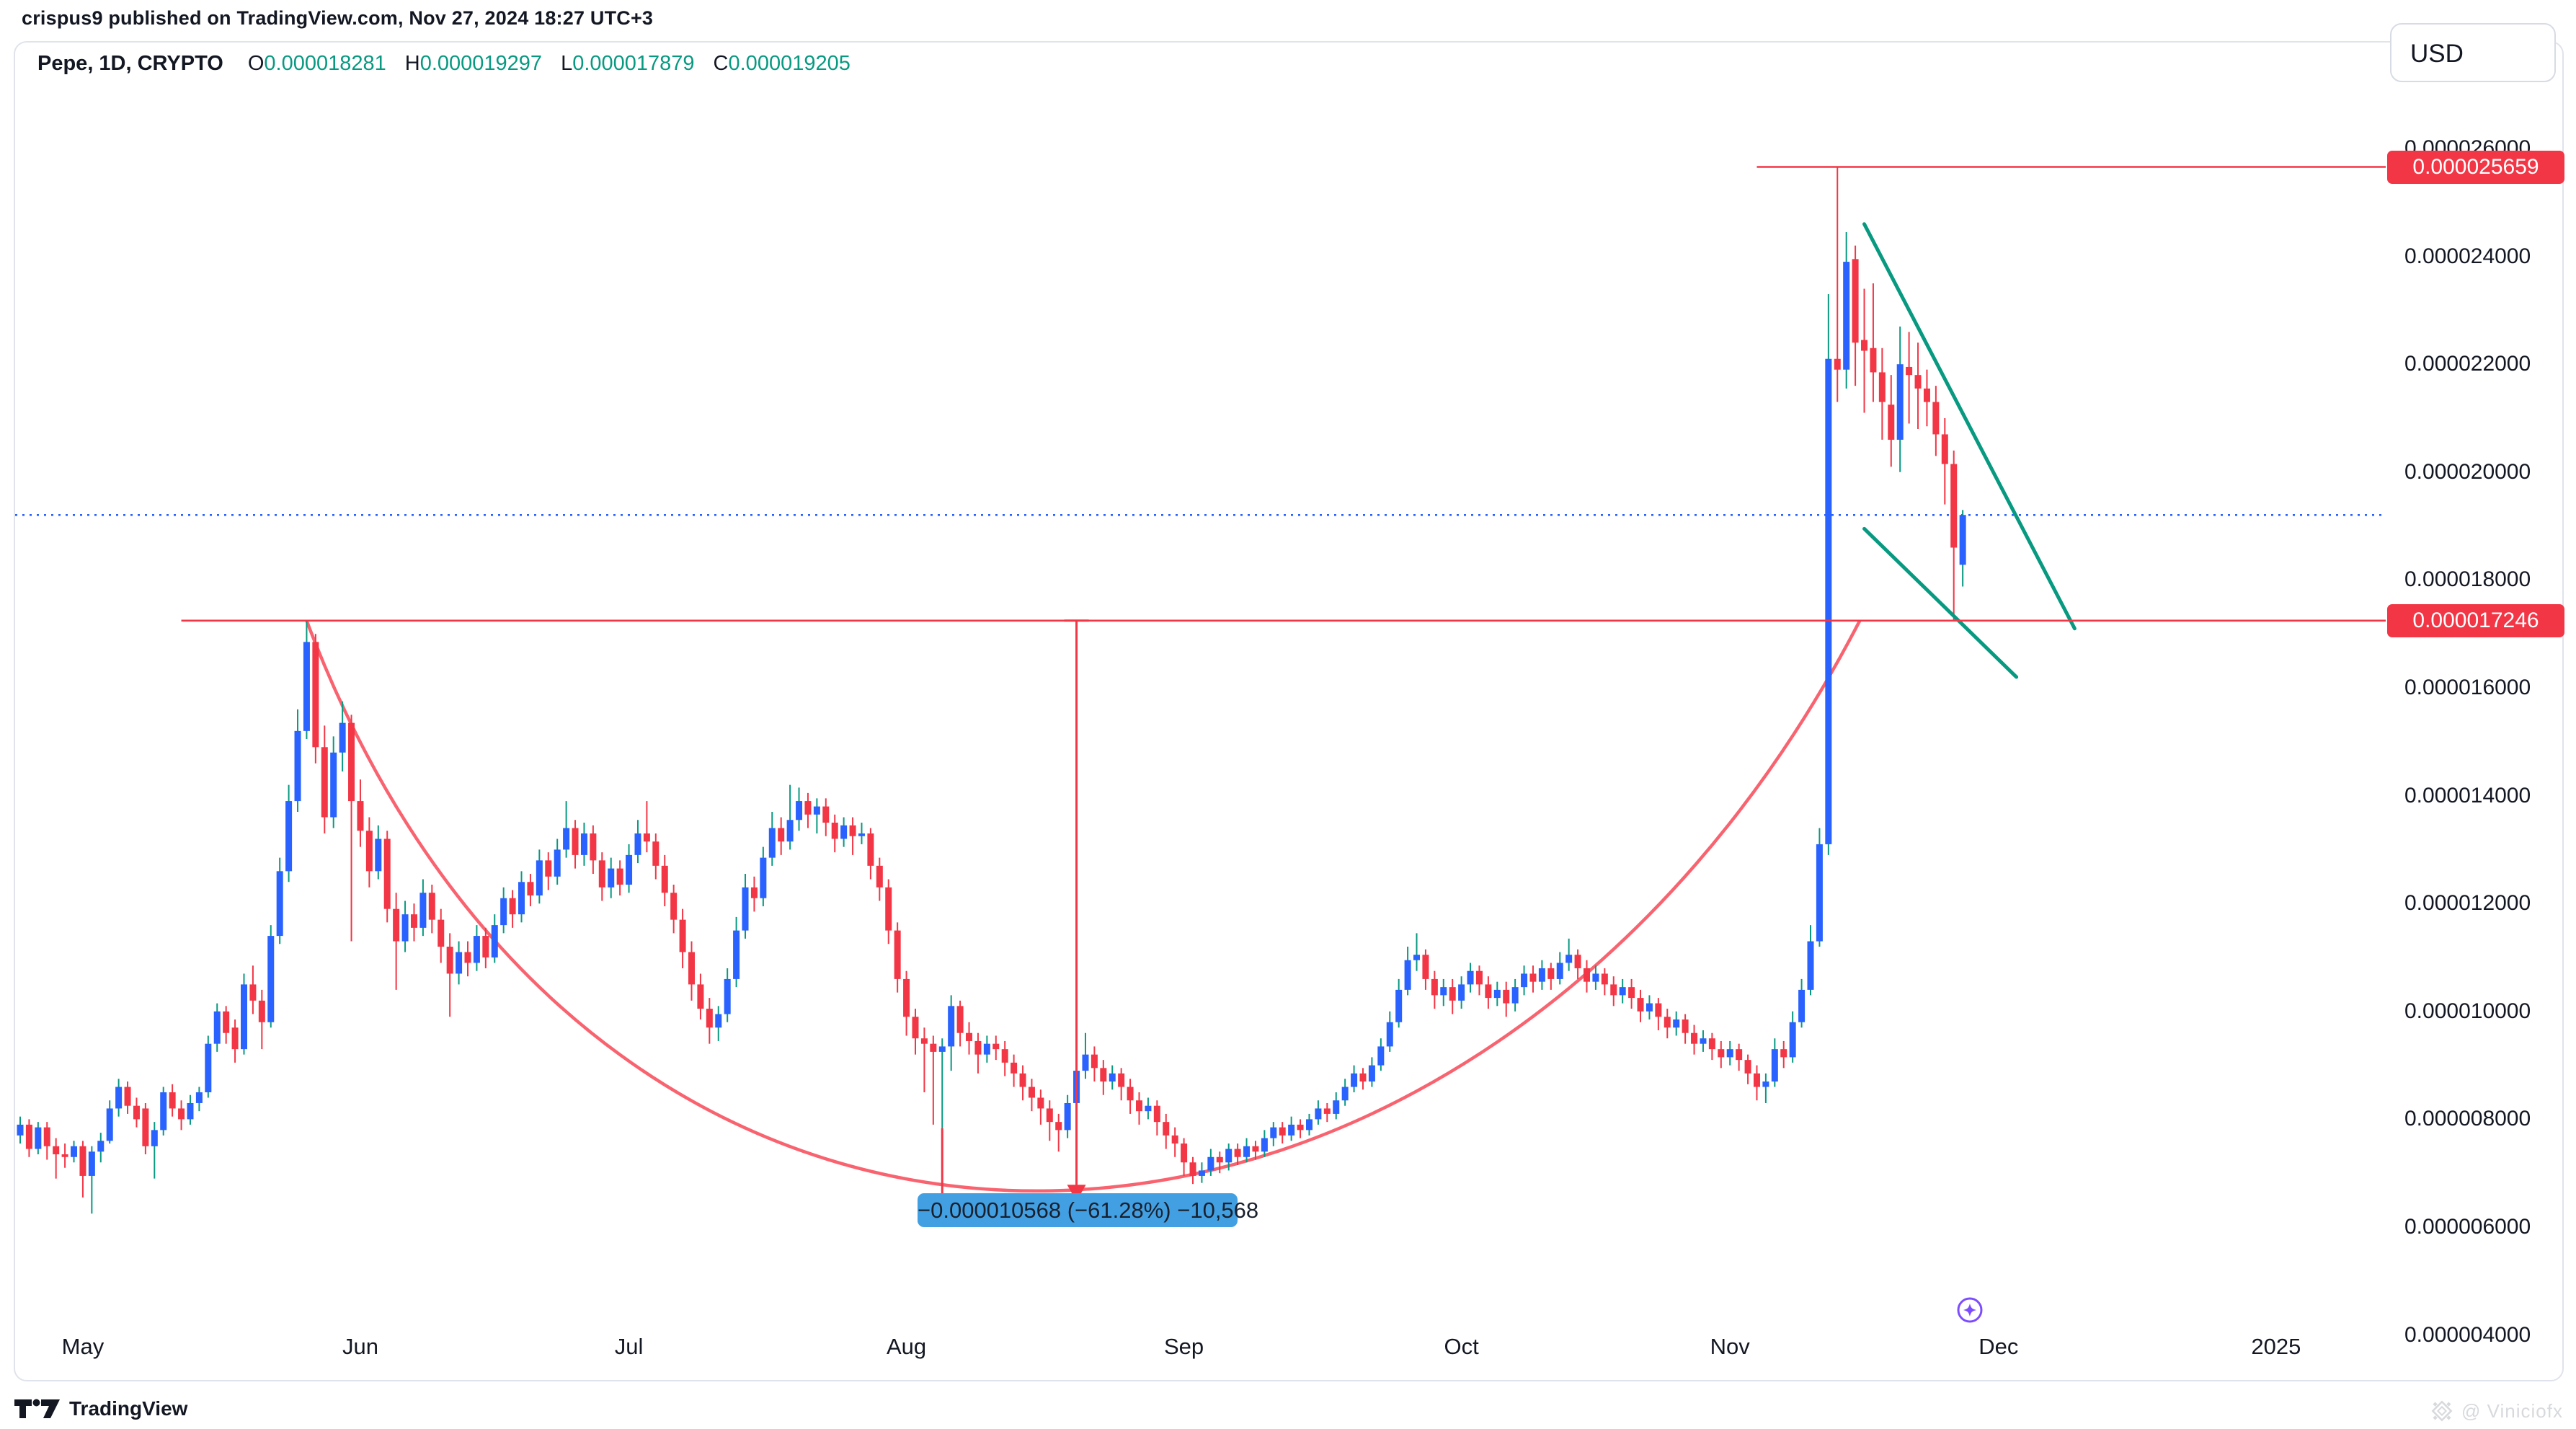 Image resolution: width=2576 pixels, height=1429 pixels. Describe the element at coordinates (1088, 1210) in the screenshot. I see `price-range-measure-label: −0.000010568 (−61.28%) −10,568` at that location.